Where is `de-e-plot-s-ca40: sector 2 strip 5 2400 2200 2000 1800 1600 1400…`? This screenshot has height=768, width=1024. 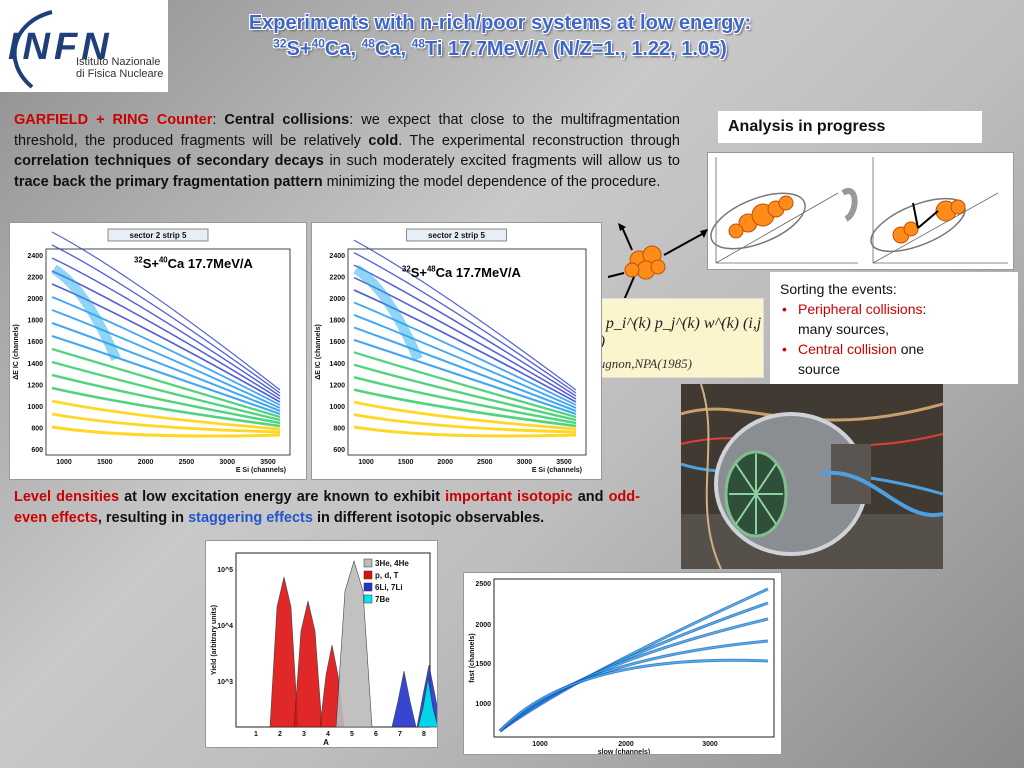
de-e-plot-s-ca40: sector 2 strip 5 2400 2200 2000 1800 1600 1400… is located at coordinates (158, 351).